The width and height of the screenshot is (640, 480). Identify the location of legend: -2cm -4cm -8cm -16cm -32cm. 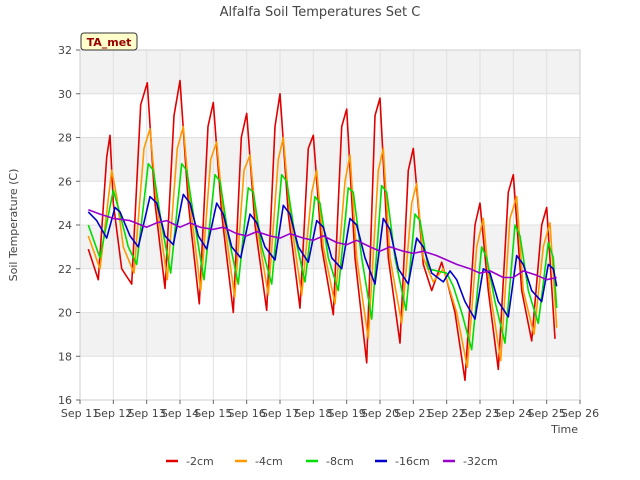
(332, 461).